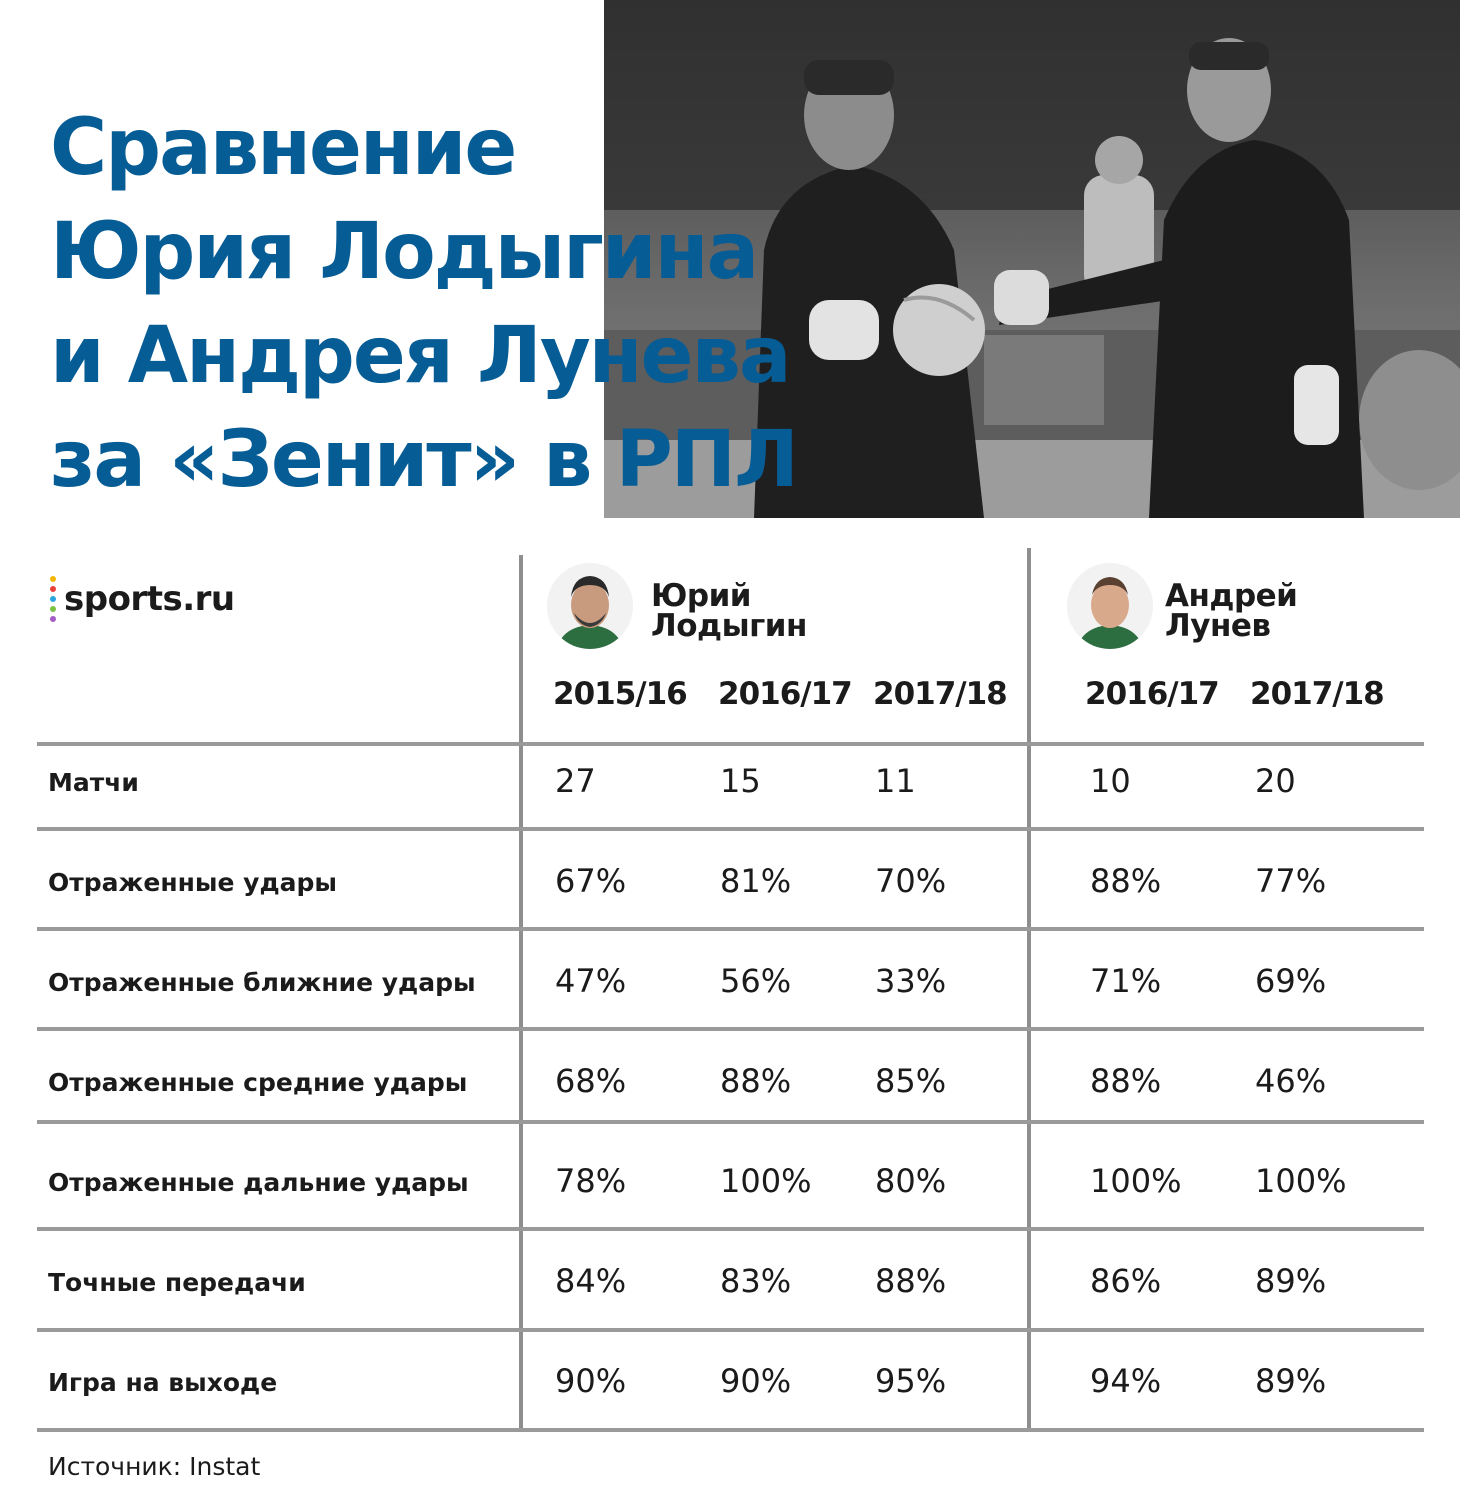 The image size is (1460, 1504). I want to click on table-cell: 95%, so click(911, 1381).